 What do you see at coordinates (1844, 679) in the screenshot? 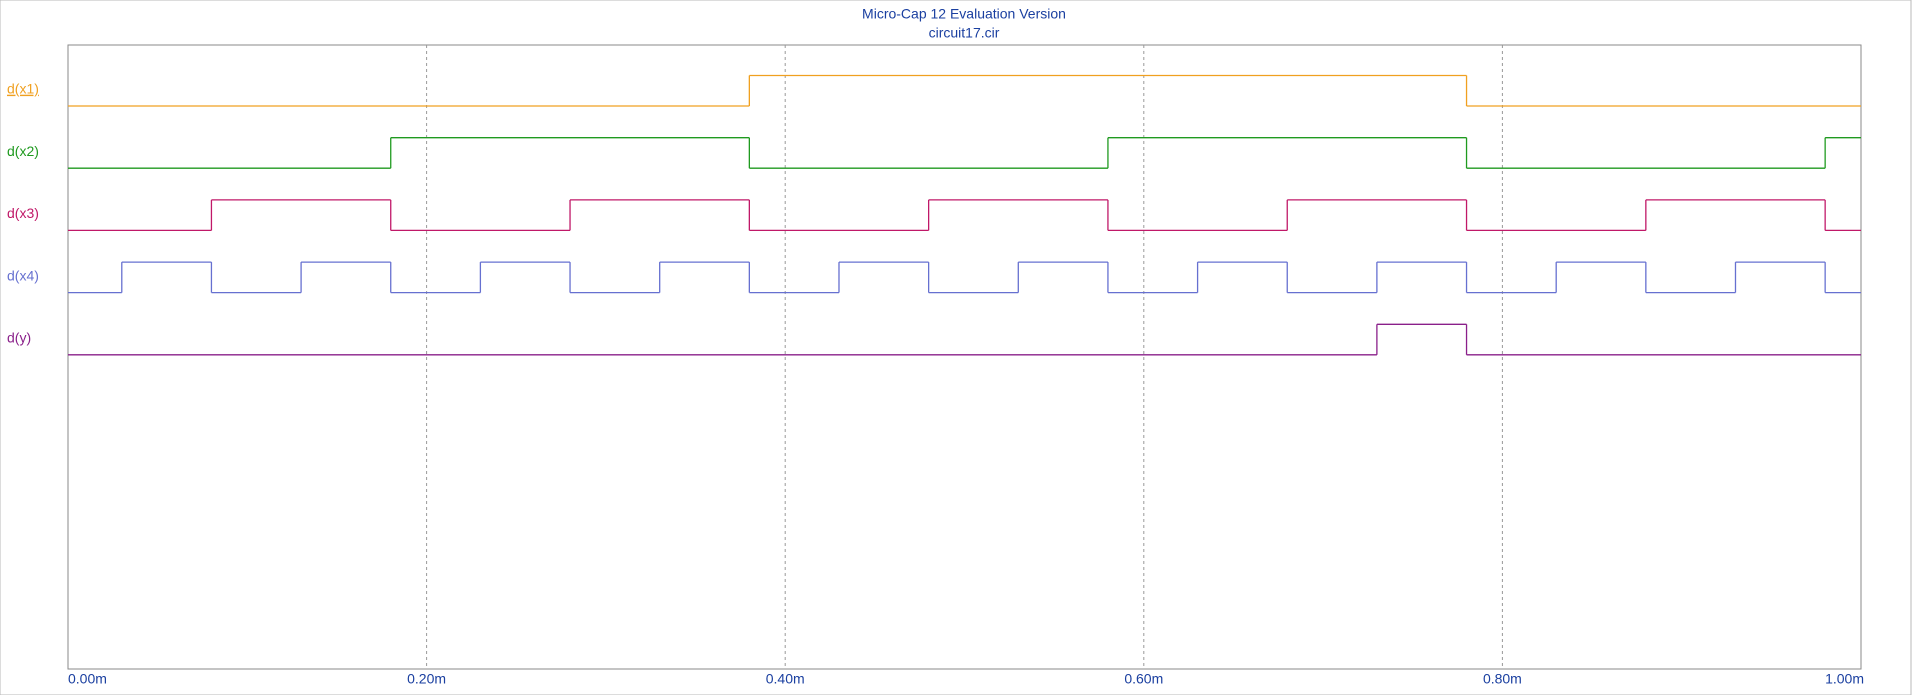
I see `x-tick-label: 1.00m` at bounding box center [1844, 679].